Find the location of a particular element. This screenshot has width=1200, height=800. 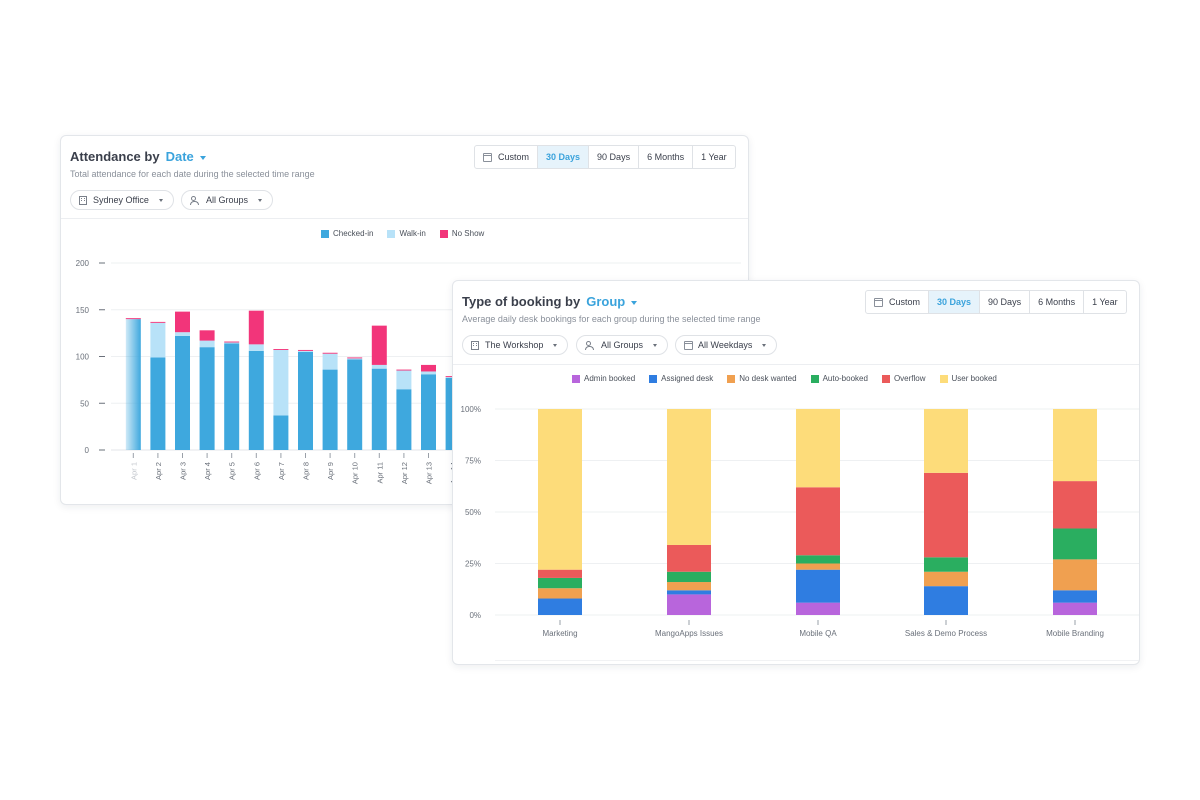

legend-item-walk-in: Walk-in is located at coordinates (406, 233).